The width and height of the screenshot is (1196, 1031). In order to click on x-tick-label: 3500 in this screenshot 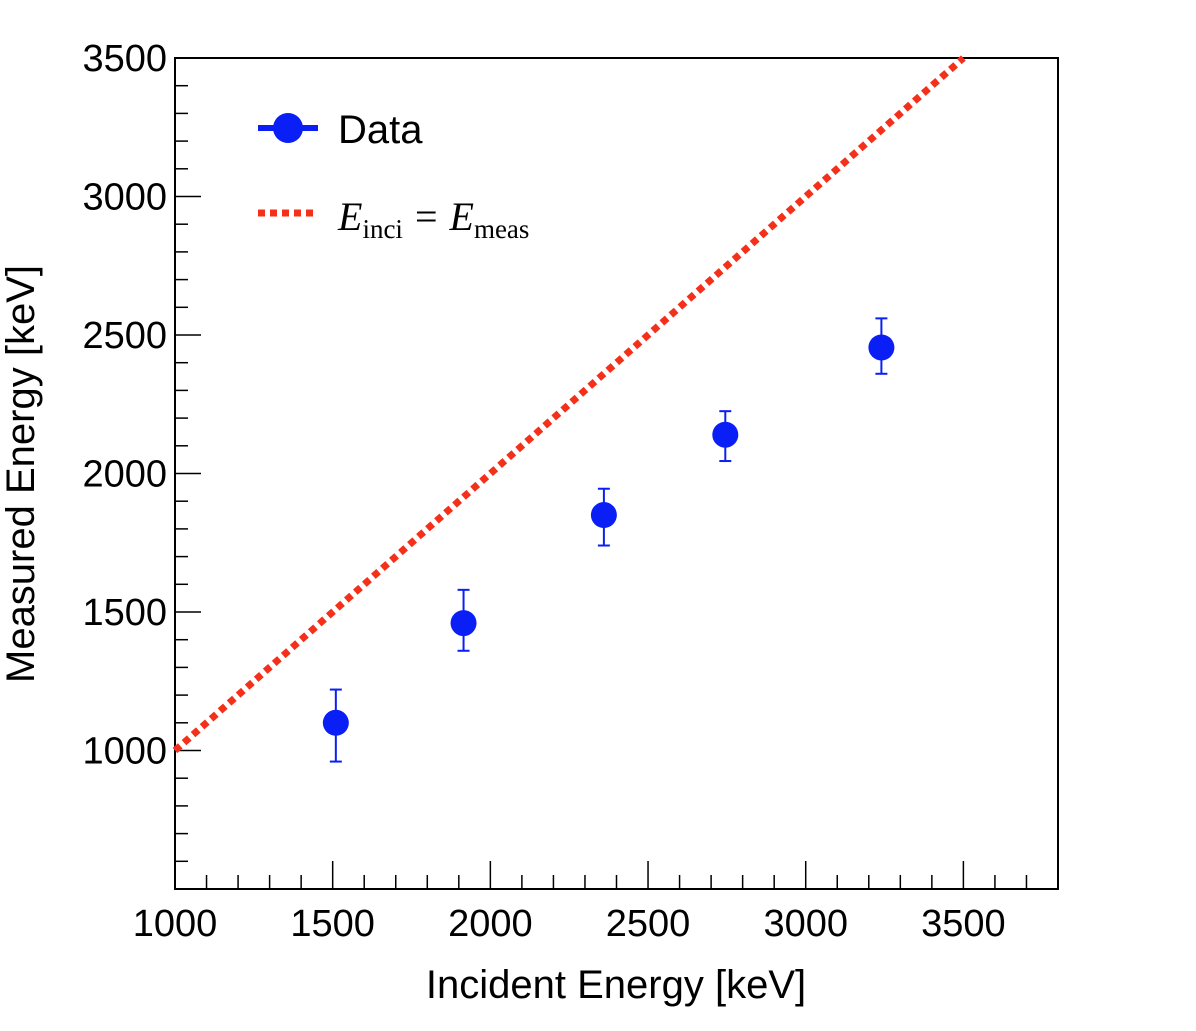, I will do `click(963, 924)`.